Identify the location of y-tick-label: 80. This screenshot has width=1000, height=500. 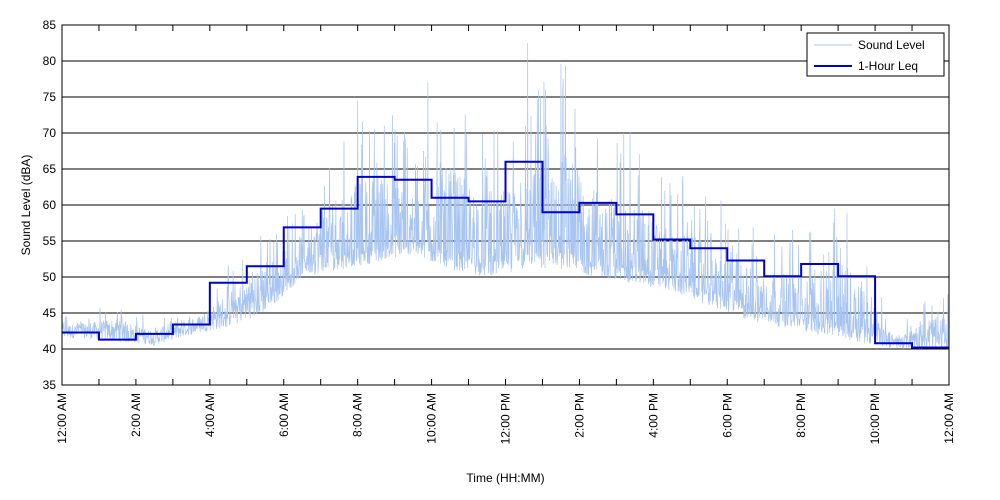
(50, 61).